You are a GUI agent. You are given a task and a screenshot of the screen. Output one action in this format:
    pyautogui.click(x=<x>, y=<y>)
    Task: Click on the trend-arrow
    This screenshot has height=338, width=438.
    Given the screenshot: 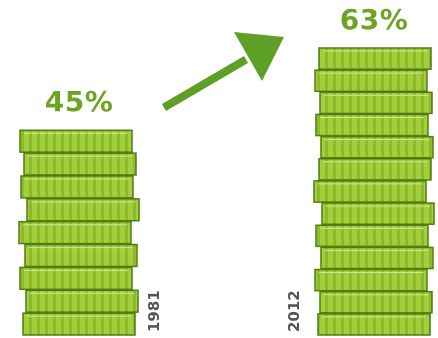 What is the action you would take?
    pyautogui.click(x=223, y=71)
    